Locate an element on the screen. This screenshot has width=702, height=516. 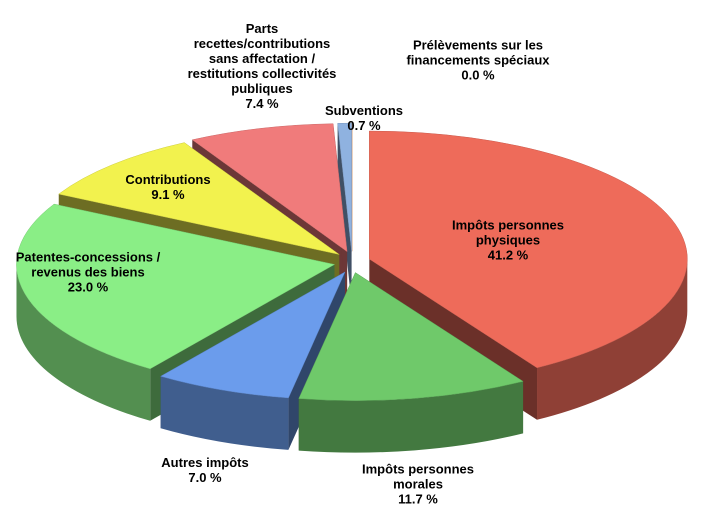
slice-label: Autres impôts 7.0 % is located at coordinates (205, 470).